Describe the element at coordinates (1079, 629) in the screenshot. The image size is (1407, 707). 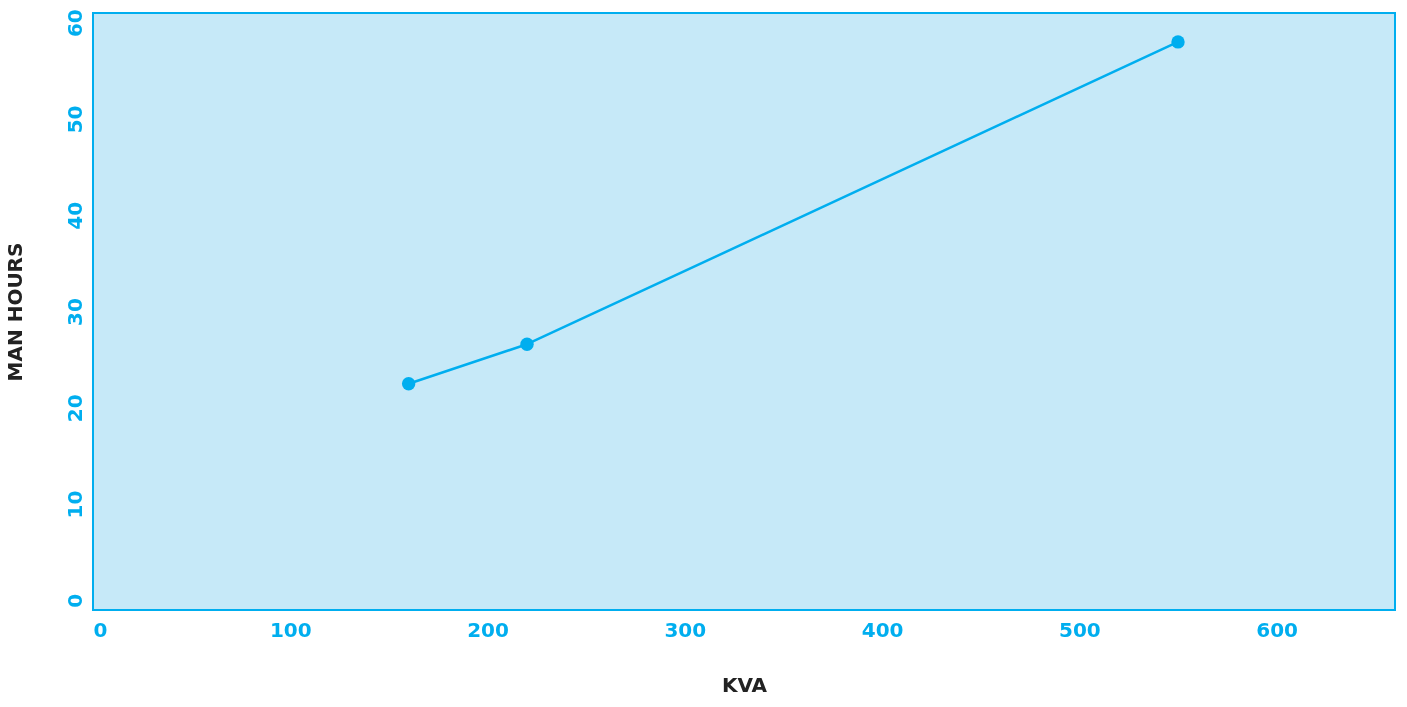
I see `x-tick-label: 500` at that location.